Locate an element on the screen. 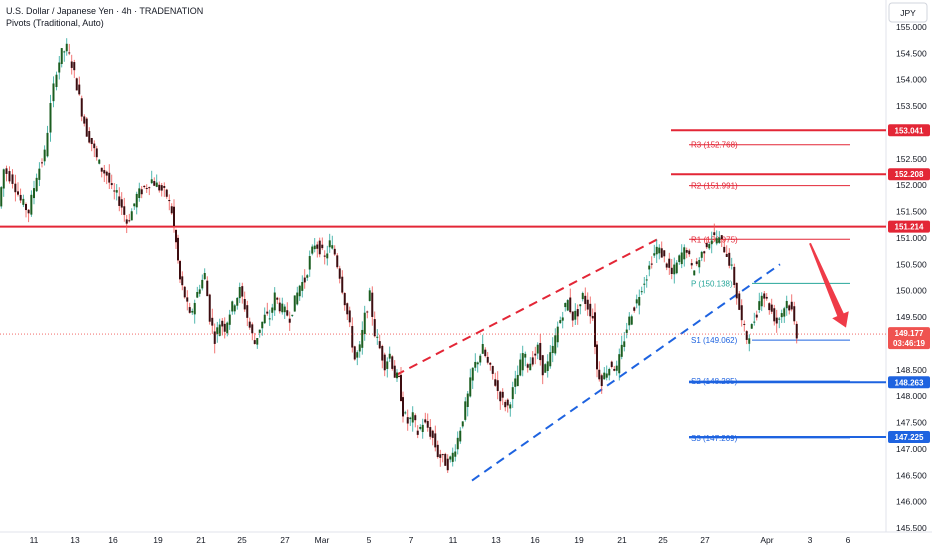  price-tick-9: 150.500 is located at coordinates (911, 264).